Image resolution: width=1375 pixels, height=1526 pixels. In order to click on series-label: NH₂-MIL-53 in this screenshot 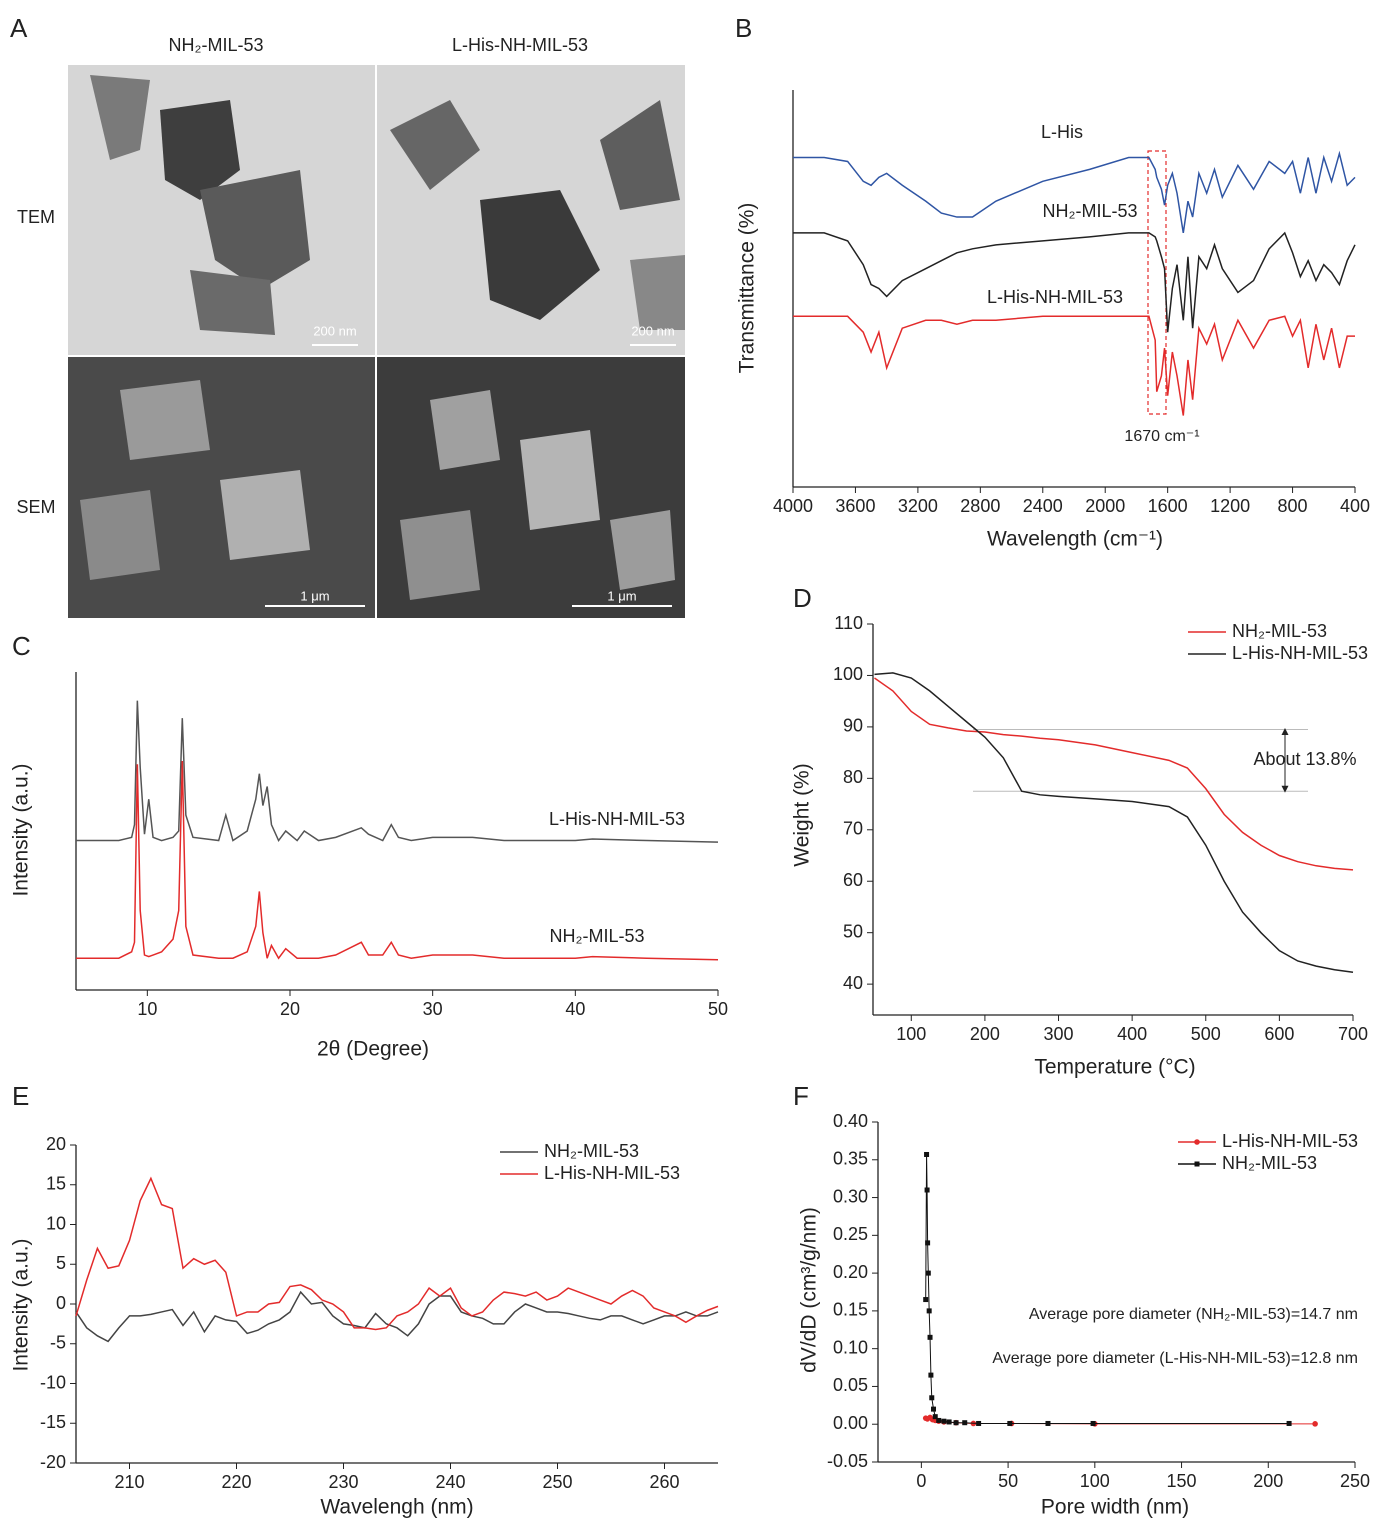, I will do `click(1089, 211)`.